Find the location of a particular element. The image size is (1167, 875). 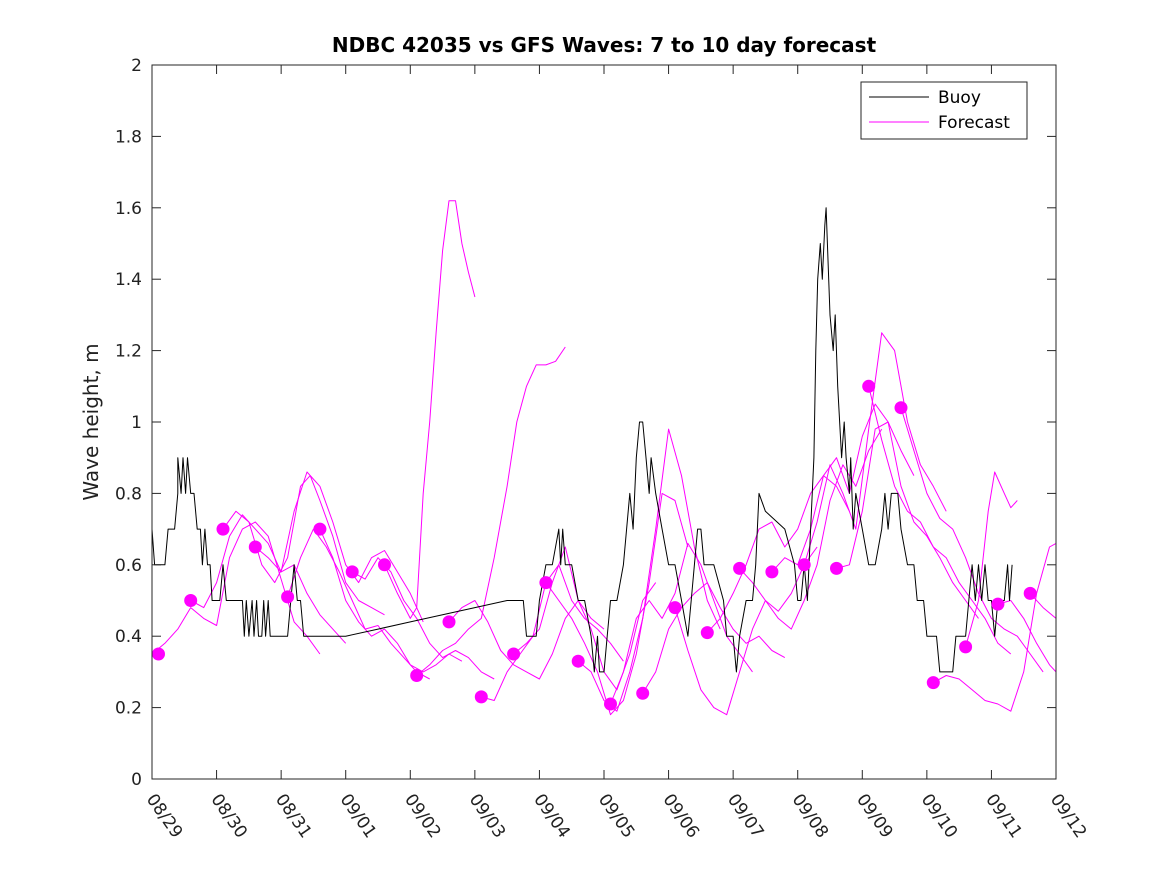

y-tick-label: 1.6 is located at coordinates (128, 209).